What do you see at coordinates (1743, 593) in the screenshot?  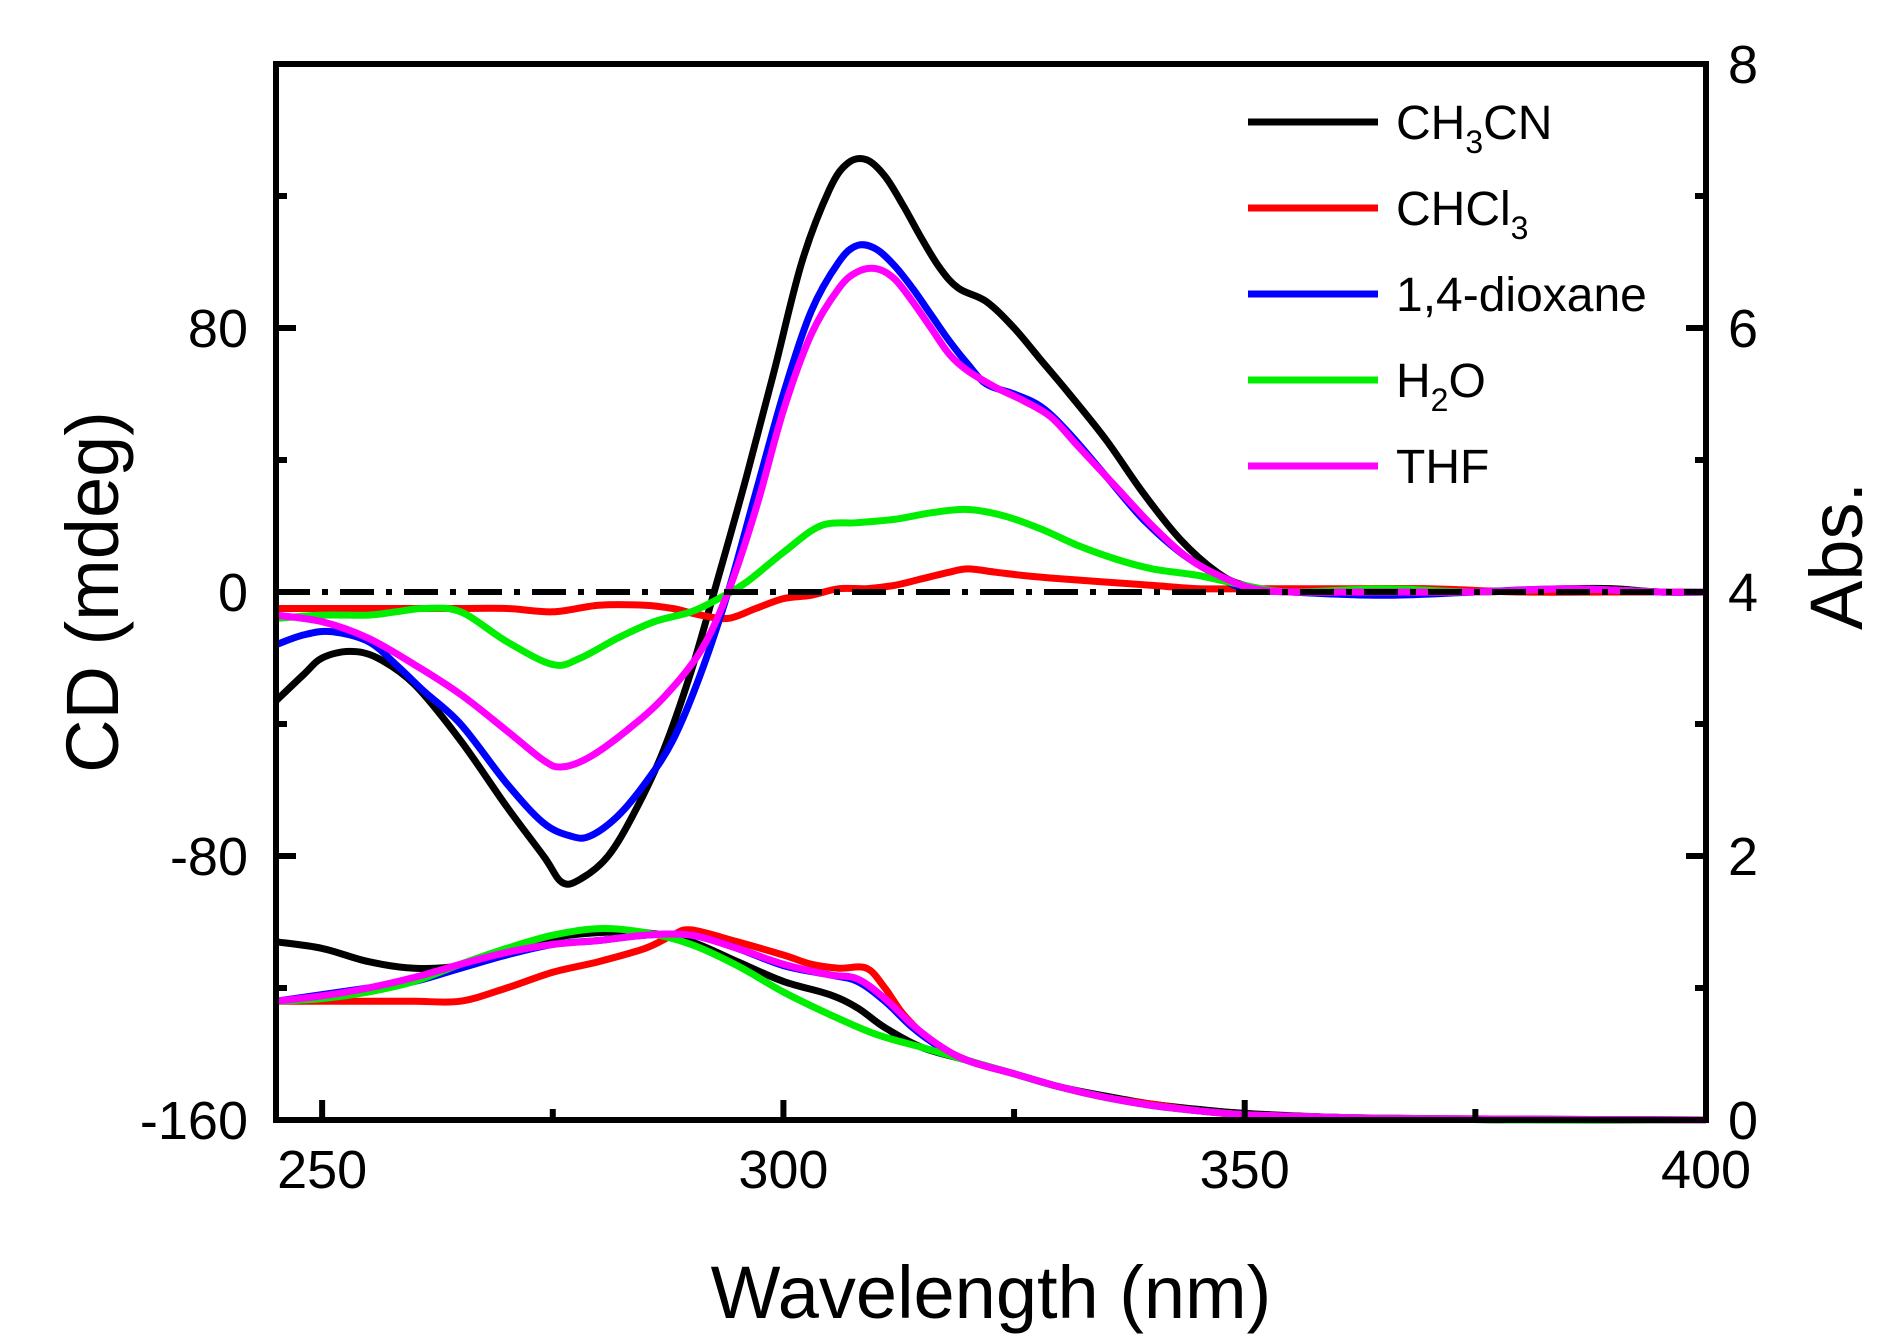 I see `y-right-tick-label: 4` at bounding box center [1743, 593].